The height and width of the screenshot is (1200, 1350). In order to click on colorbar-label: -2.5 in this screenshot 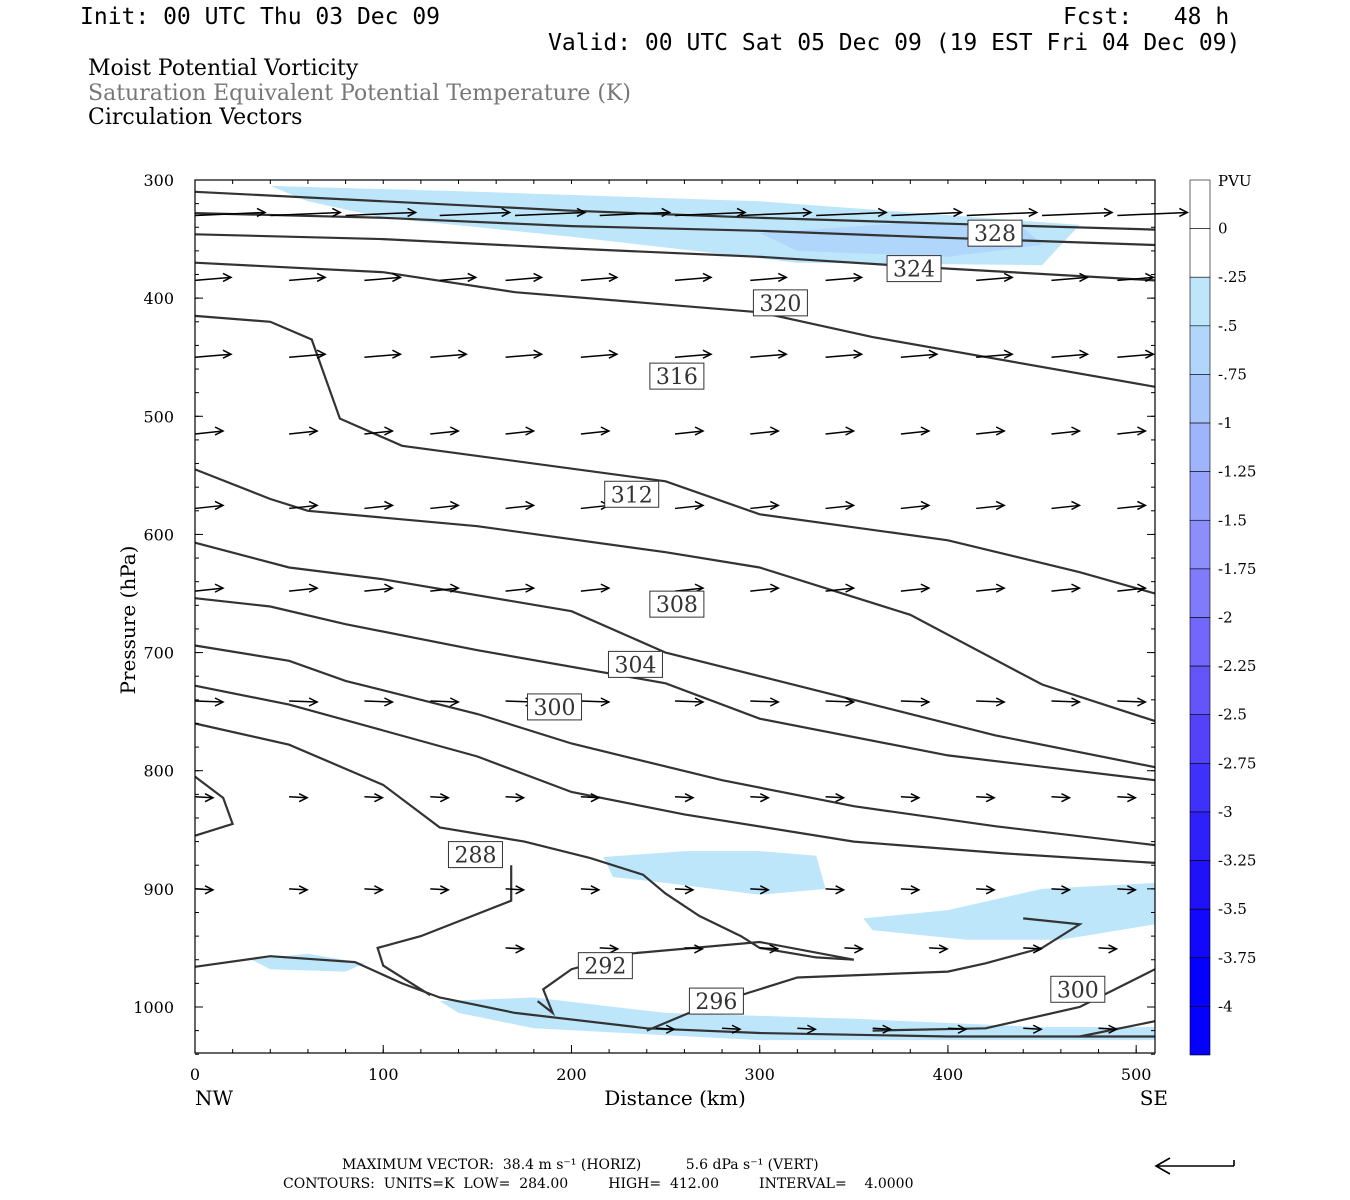, I will do `click(1232, 715)`.